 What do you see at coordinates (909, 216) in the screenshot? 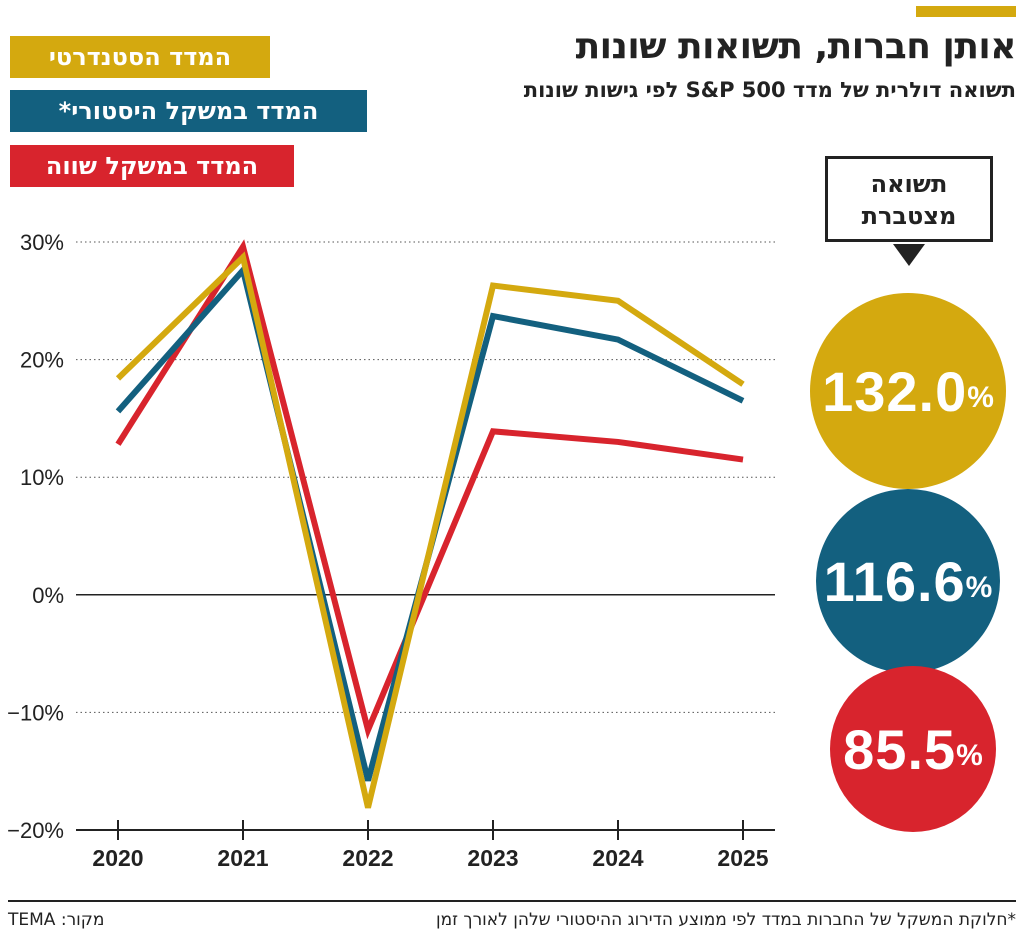
I see `cumulative-label-line2: מצטברת` at bounding box center [909, 216].